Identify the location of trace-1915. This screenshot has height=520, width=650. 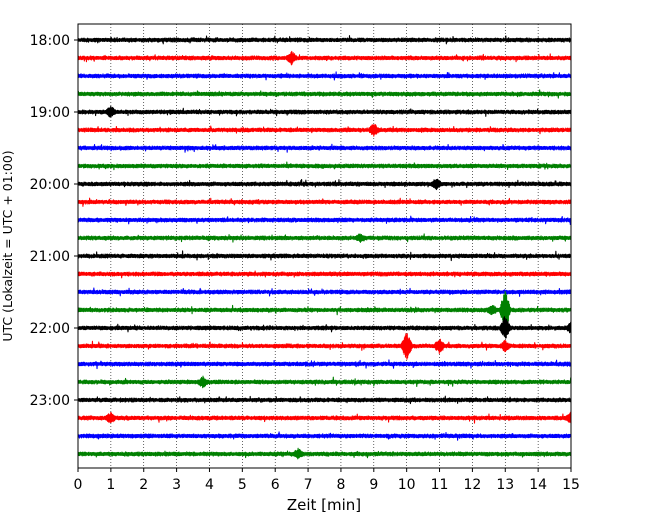
(324, 130).